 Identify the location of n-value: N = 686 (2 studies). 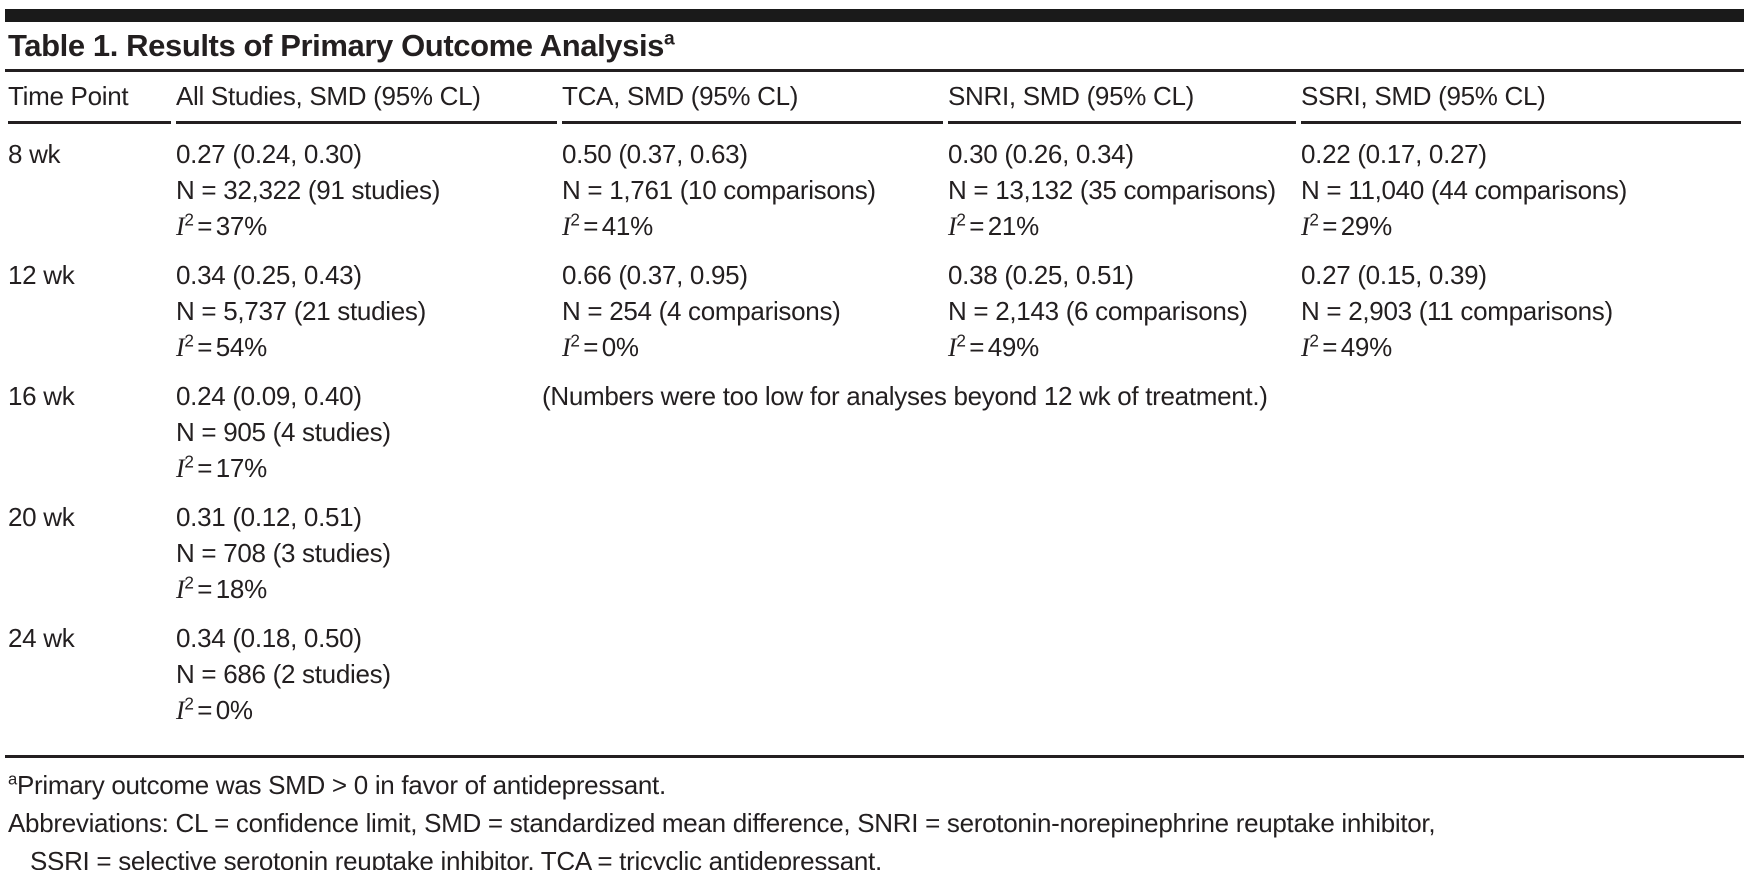
(283, 674).